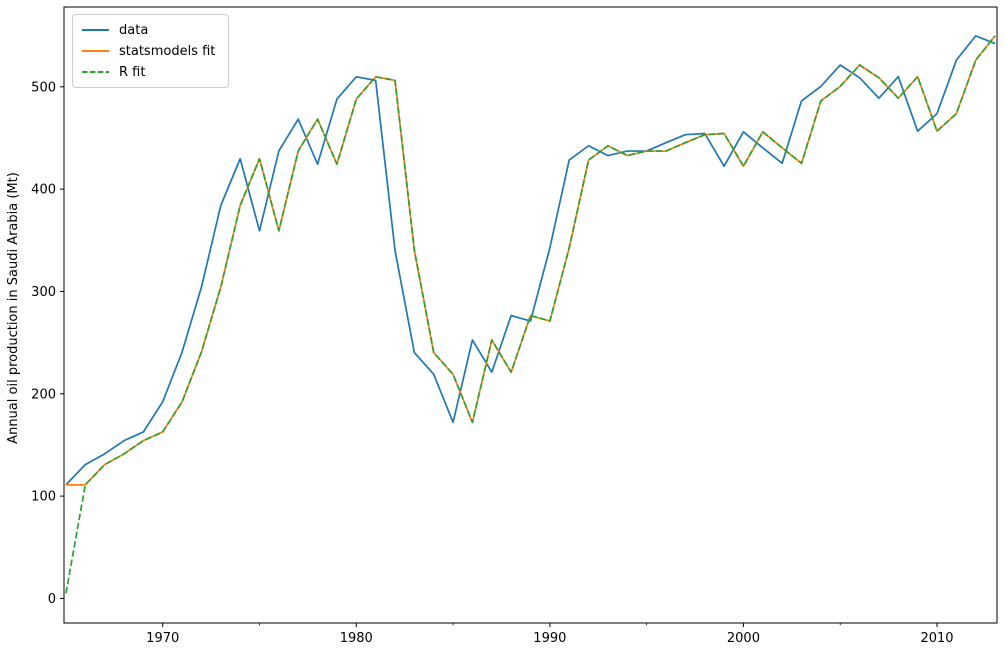  Describe the element at coordinates (150, 30) in the screenshot. I see `legend-item-data: data` at that location.